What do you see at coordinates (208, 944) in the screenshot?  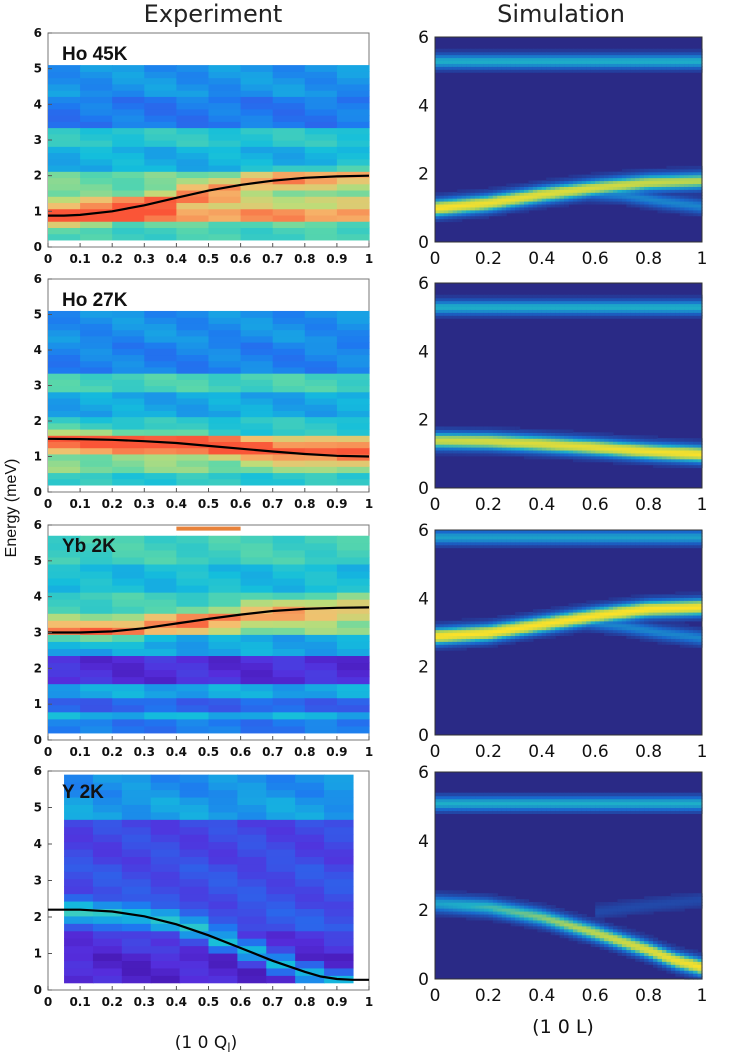 I see `dispersion-curve` at bounding box center [208, 944].